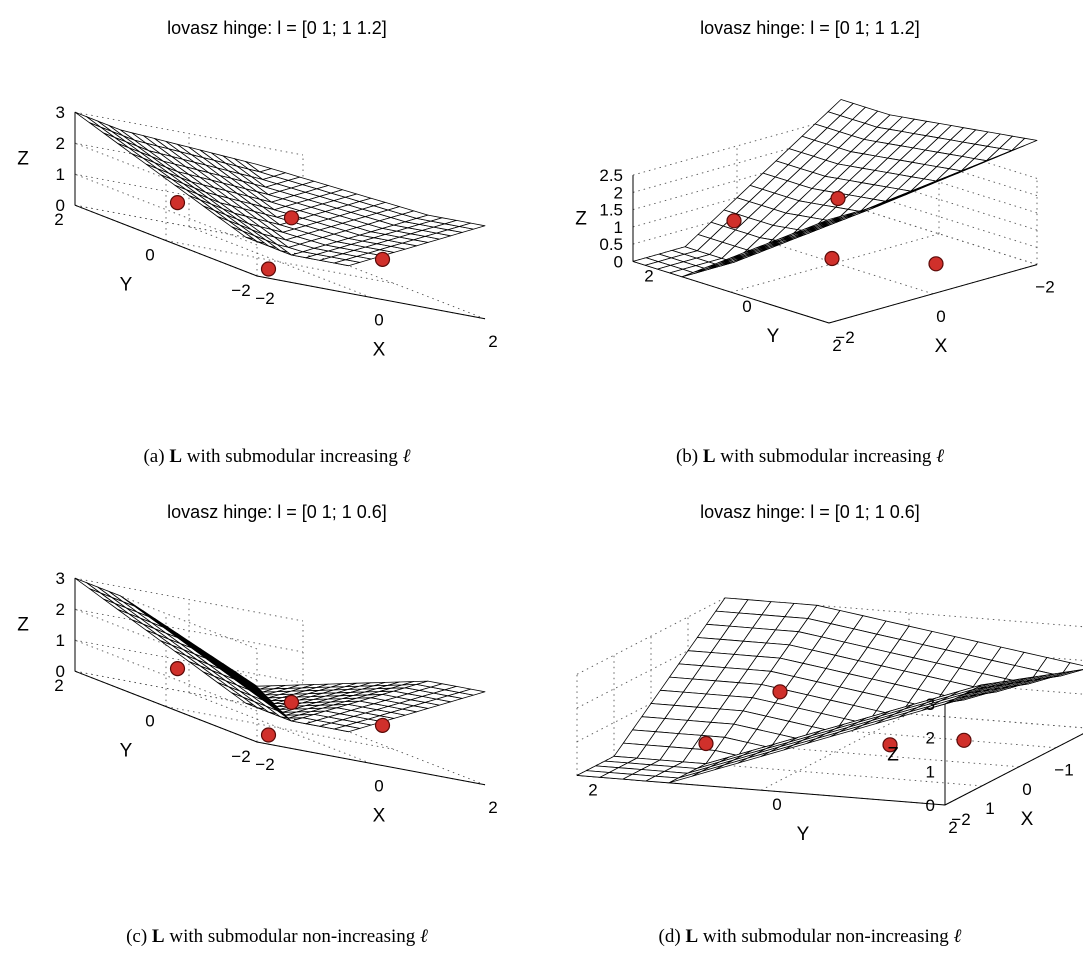  What do you see at coordinates (989, 808) in the screenshot?
I see `x-tick-label: 1` at bounding box center [989, 808].